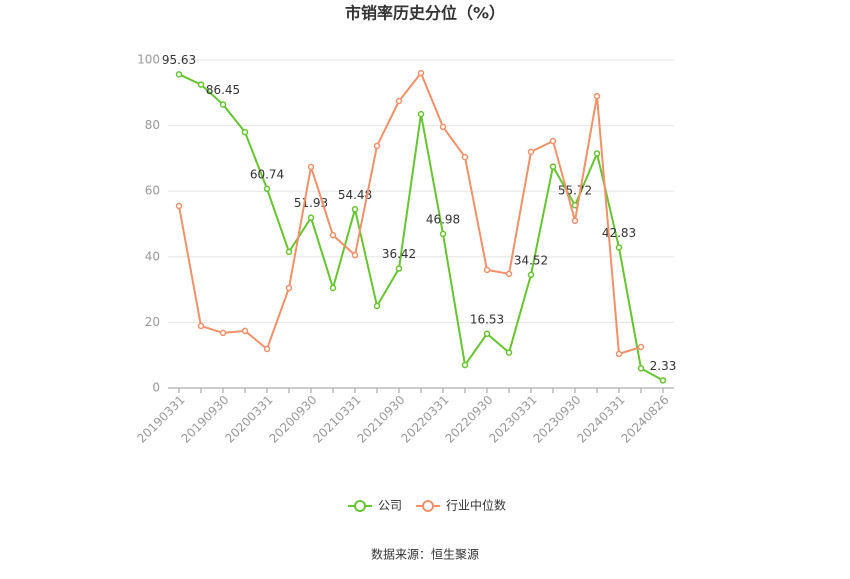 The image size is (850, 579). I want to click on data-label: 60.74, so click(267, 174).